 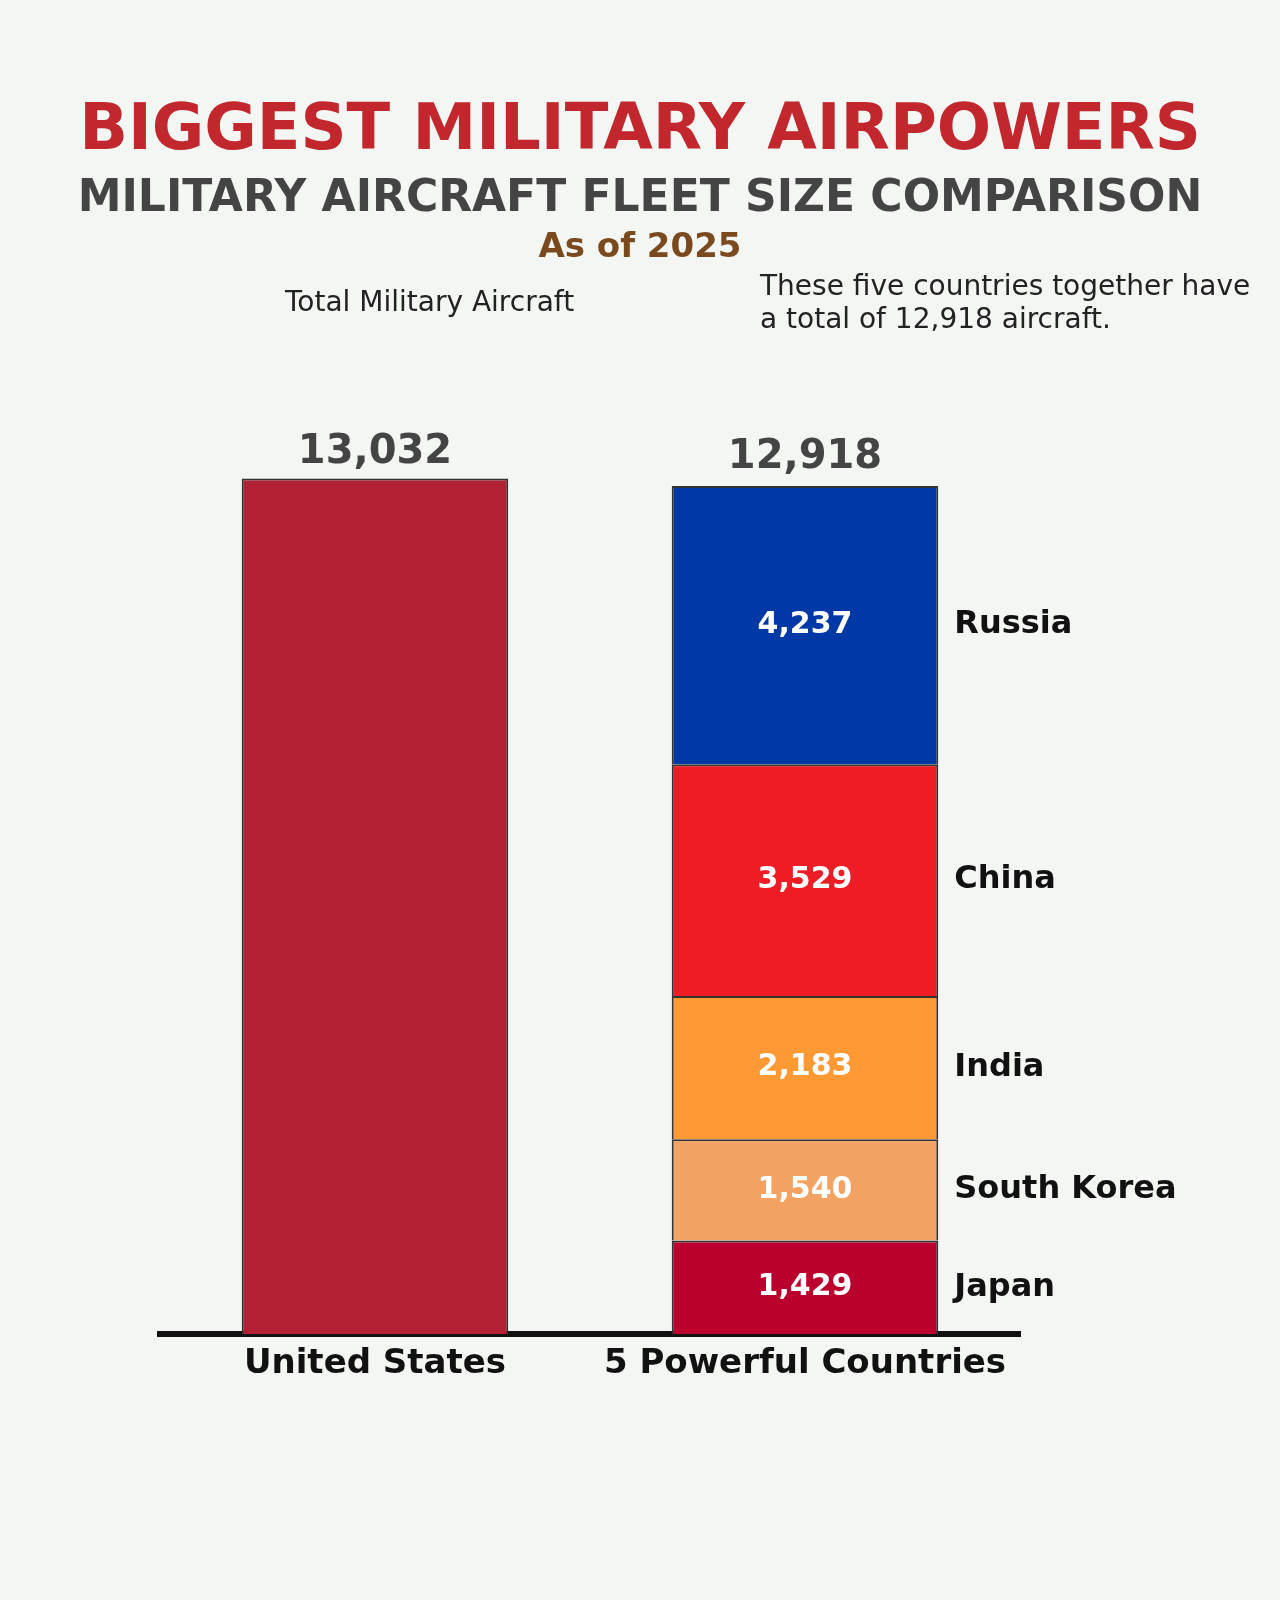 What do you see at coordinates (805, 1187) in the screenshot?
I see `data-label: 1,540` at bounding box center [805, 1187].